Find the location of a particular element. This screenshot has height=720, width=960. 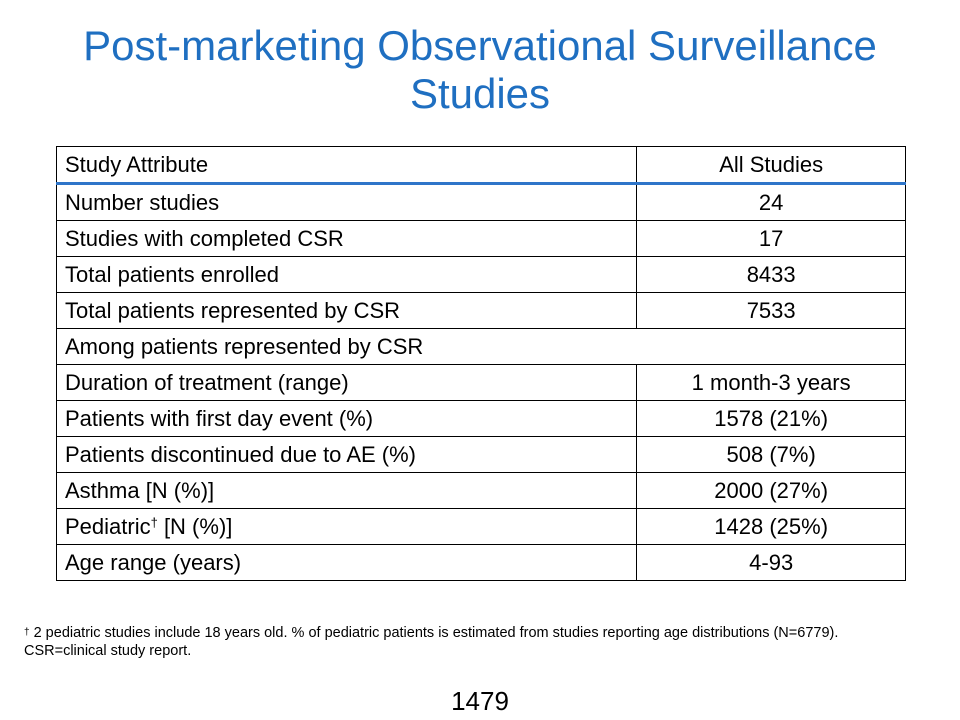

footnote-dagger-mark: † is located at coordinates (27, 632).